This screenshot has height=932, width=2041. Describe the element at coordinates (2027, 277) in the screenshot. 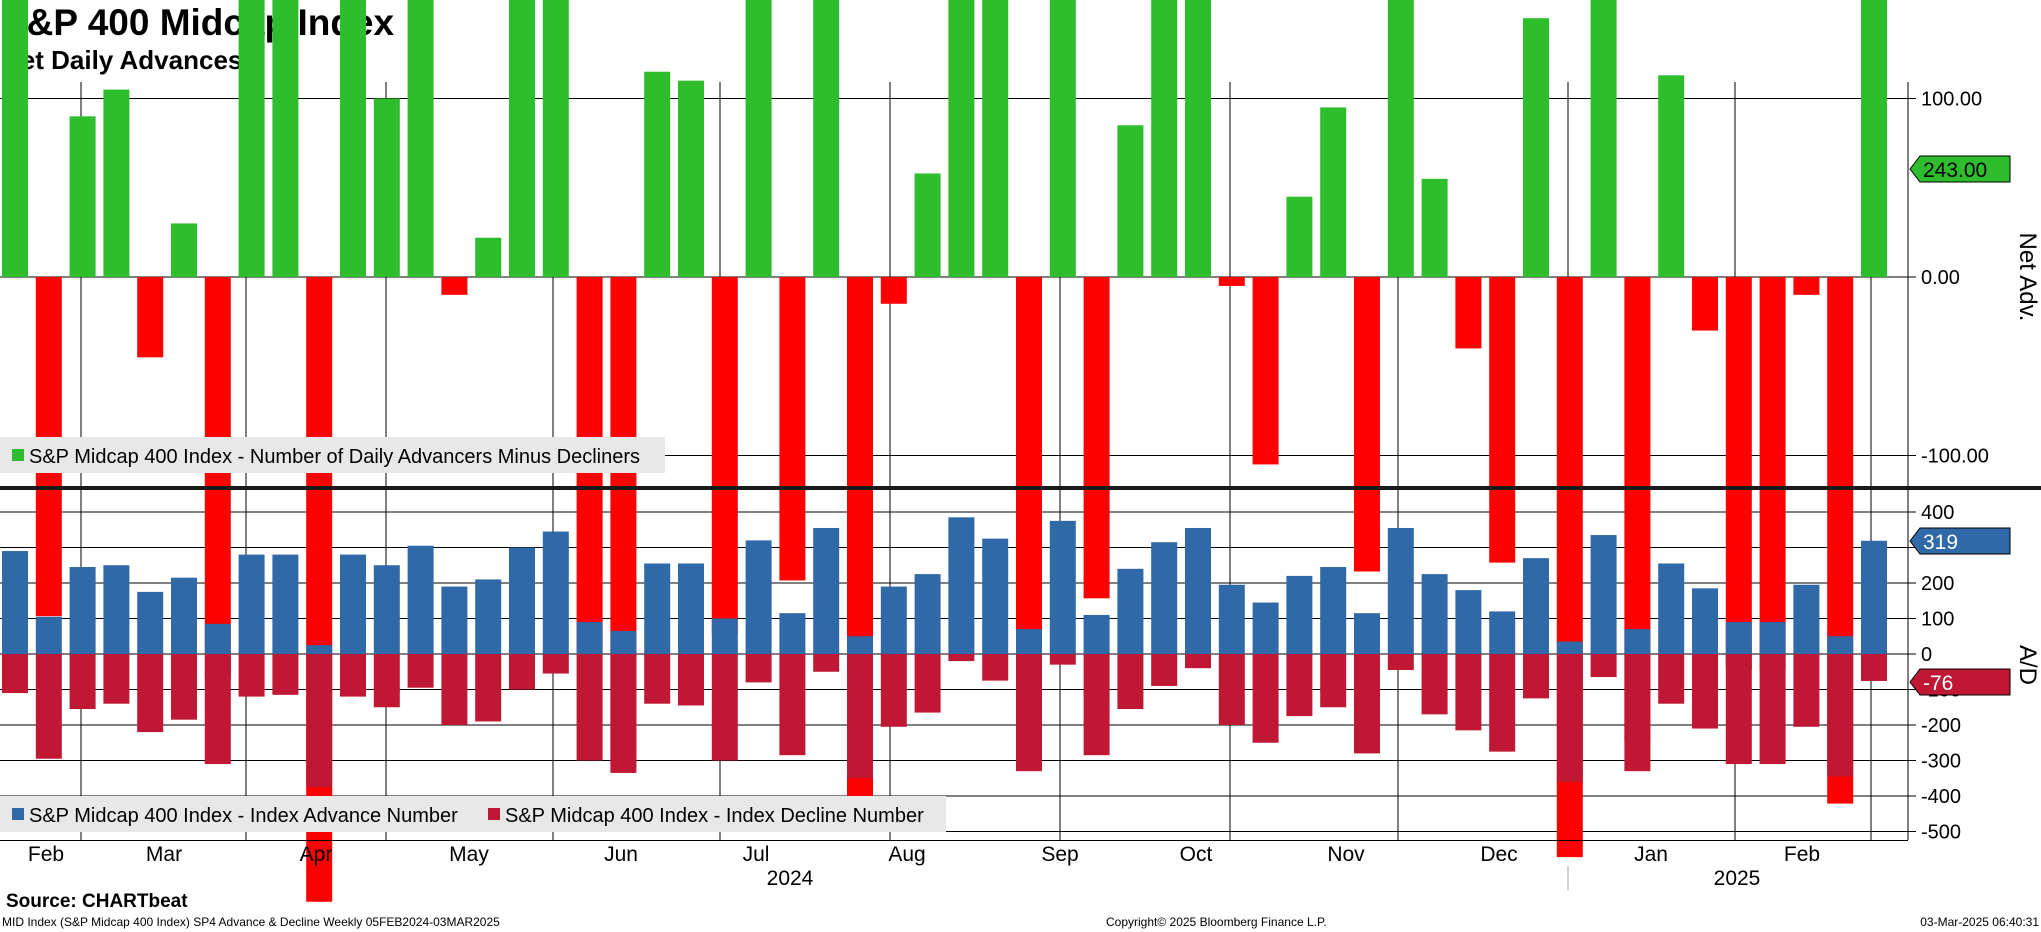

I see `y-axis-title-net-adv: Net Adv.` at that location.